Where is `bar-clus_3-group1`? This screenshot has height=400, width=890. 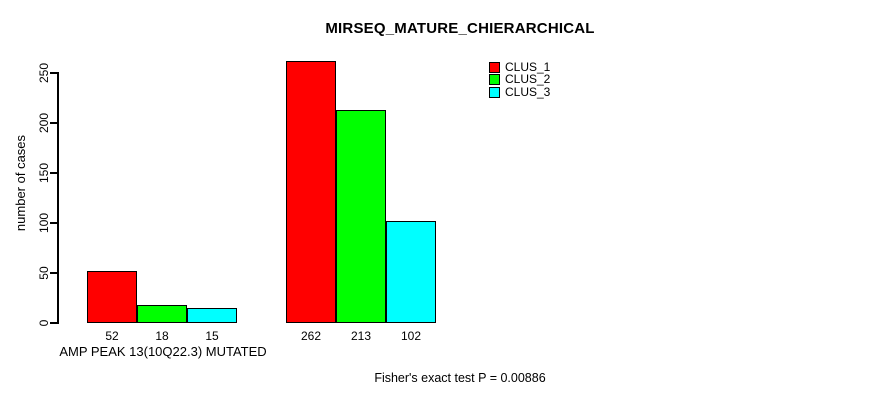
bar-clus_3-group1 is located at coordinates (212, 315).